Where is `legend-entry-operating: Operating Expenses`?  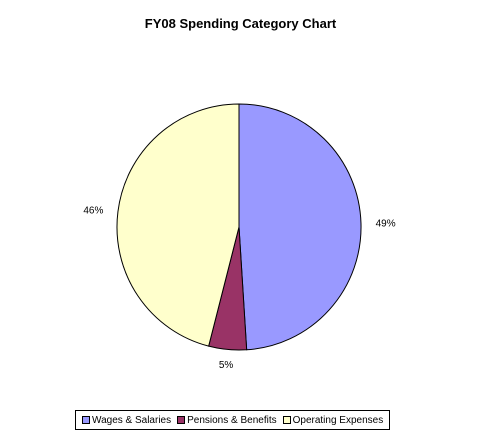 legend-entry-operating: Operating Expenses is located at coordinates (333, 420).